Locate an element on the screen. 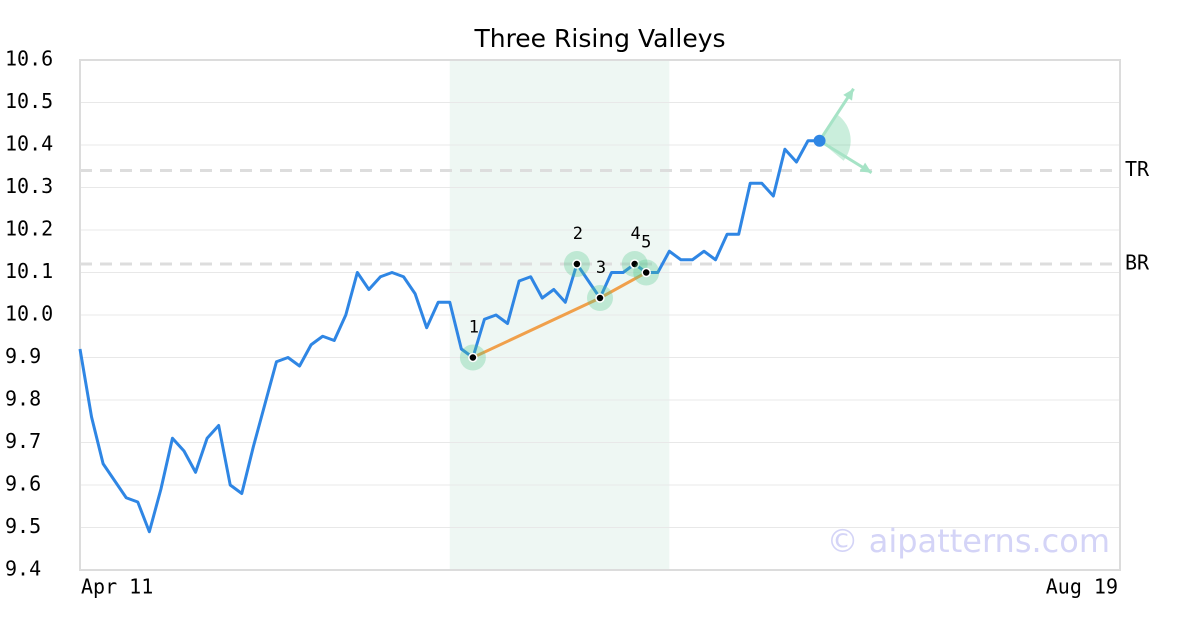  y-tick-label: 10.3 is located at coordinates (29, 186).